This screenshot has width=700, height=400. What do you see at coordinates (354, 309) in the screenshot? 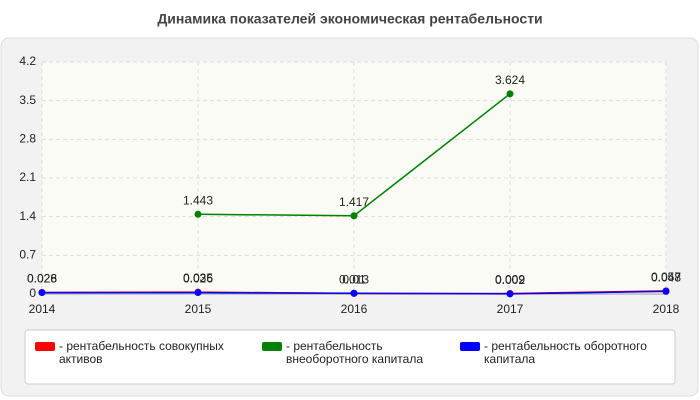
I see `x-tick-label: 2016` at bounding box center [354, 309].